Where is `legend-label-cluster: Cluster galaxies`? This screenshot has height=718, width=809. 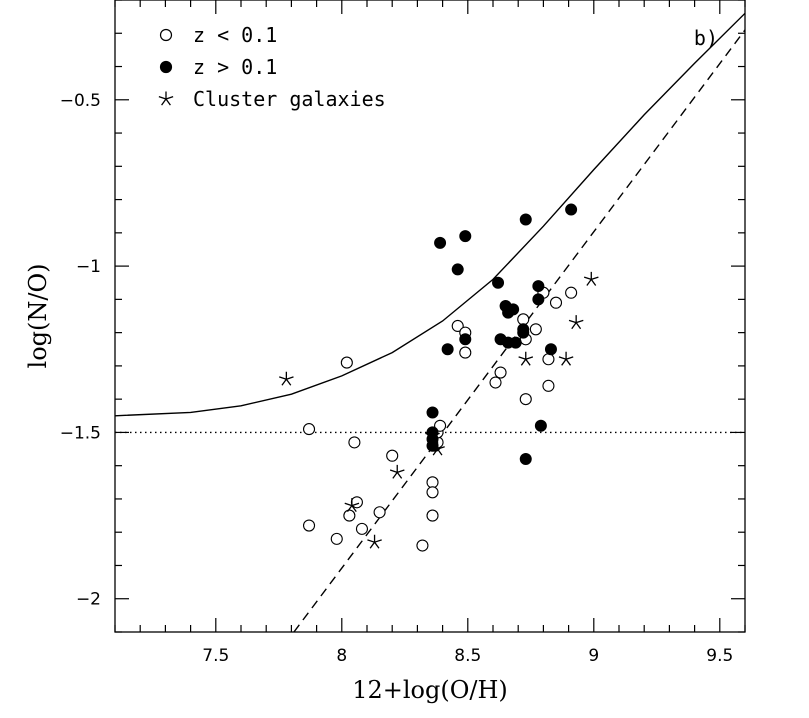
legend-label-cluster: Cluster galaxies is located at coordinates (289, 99).